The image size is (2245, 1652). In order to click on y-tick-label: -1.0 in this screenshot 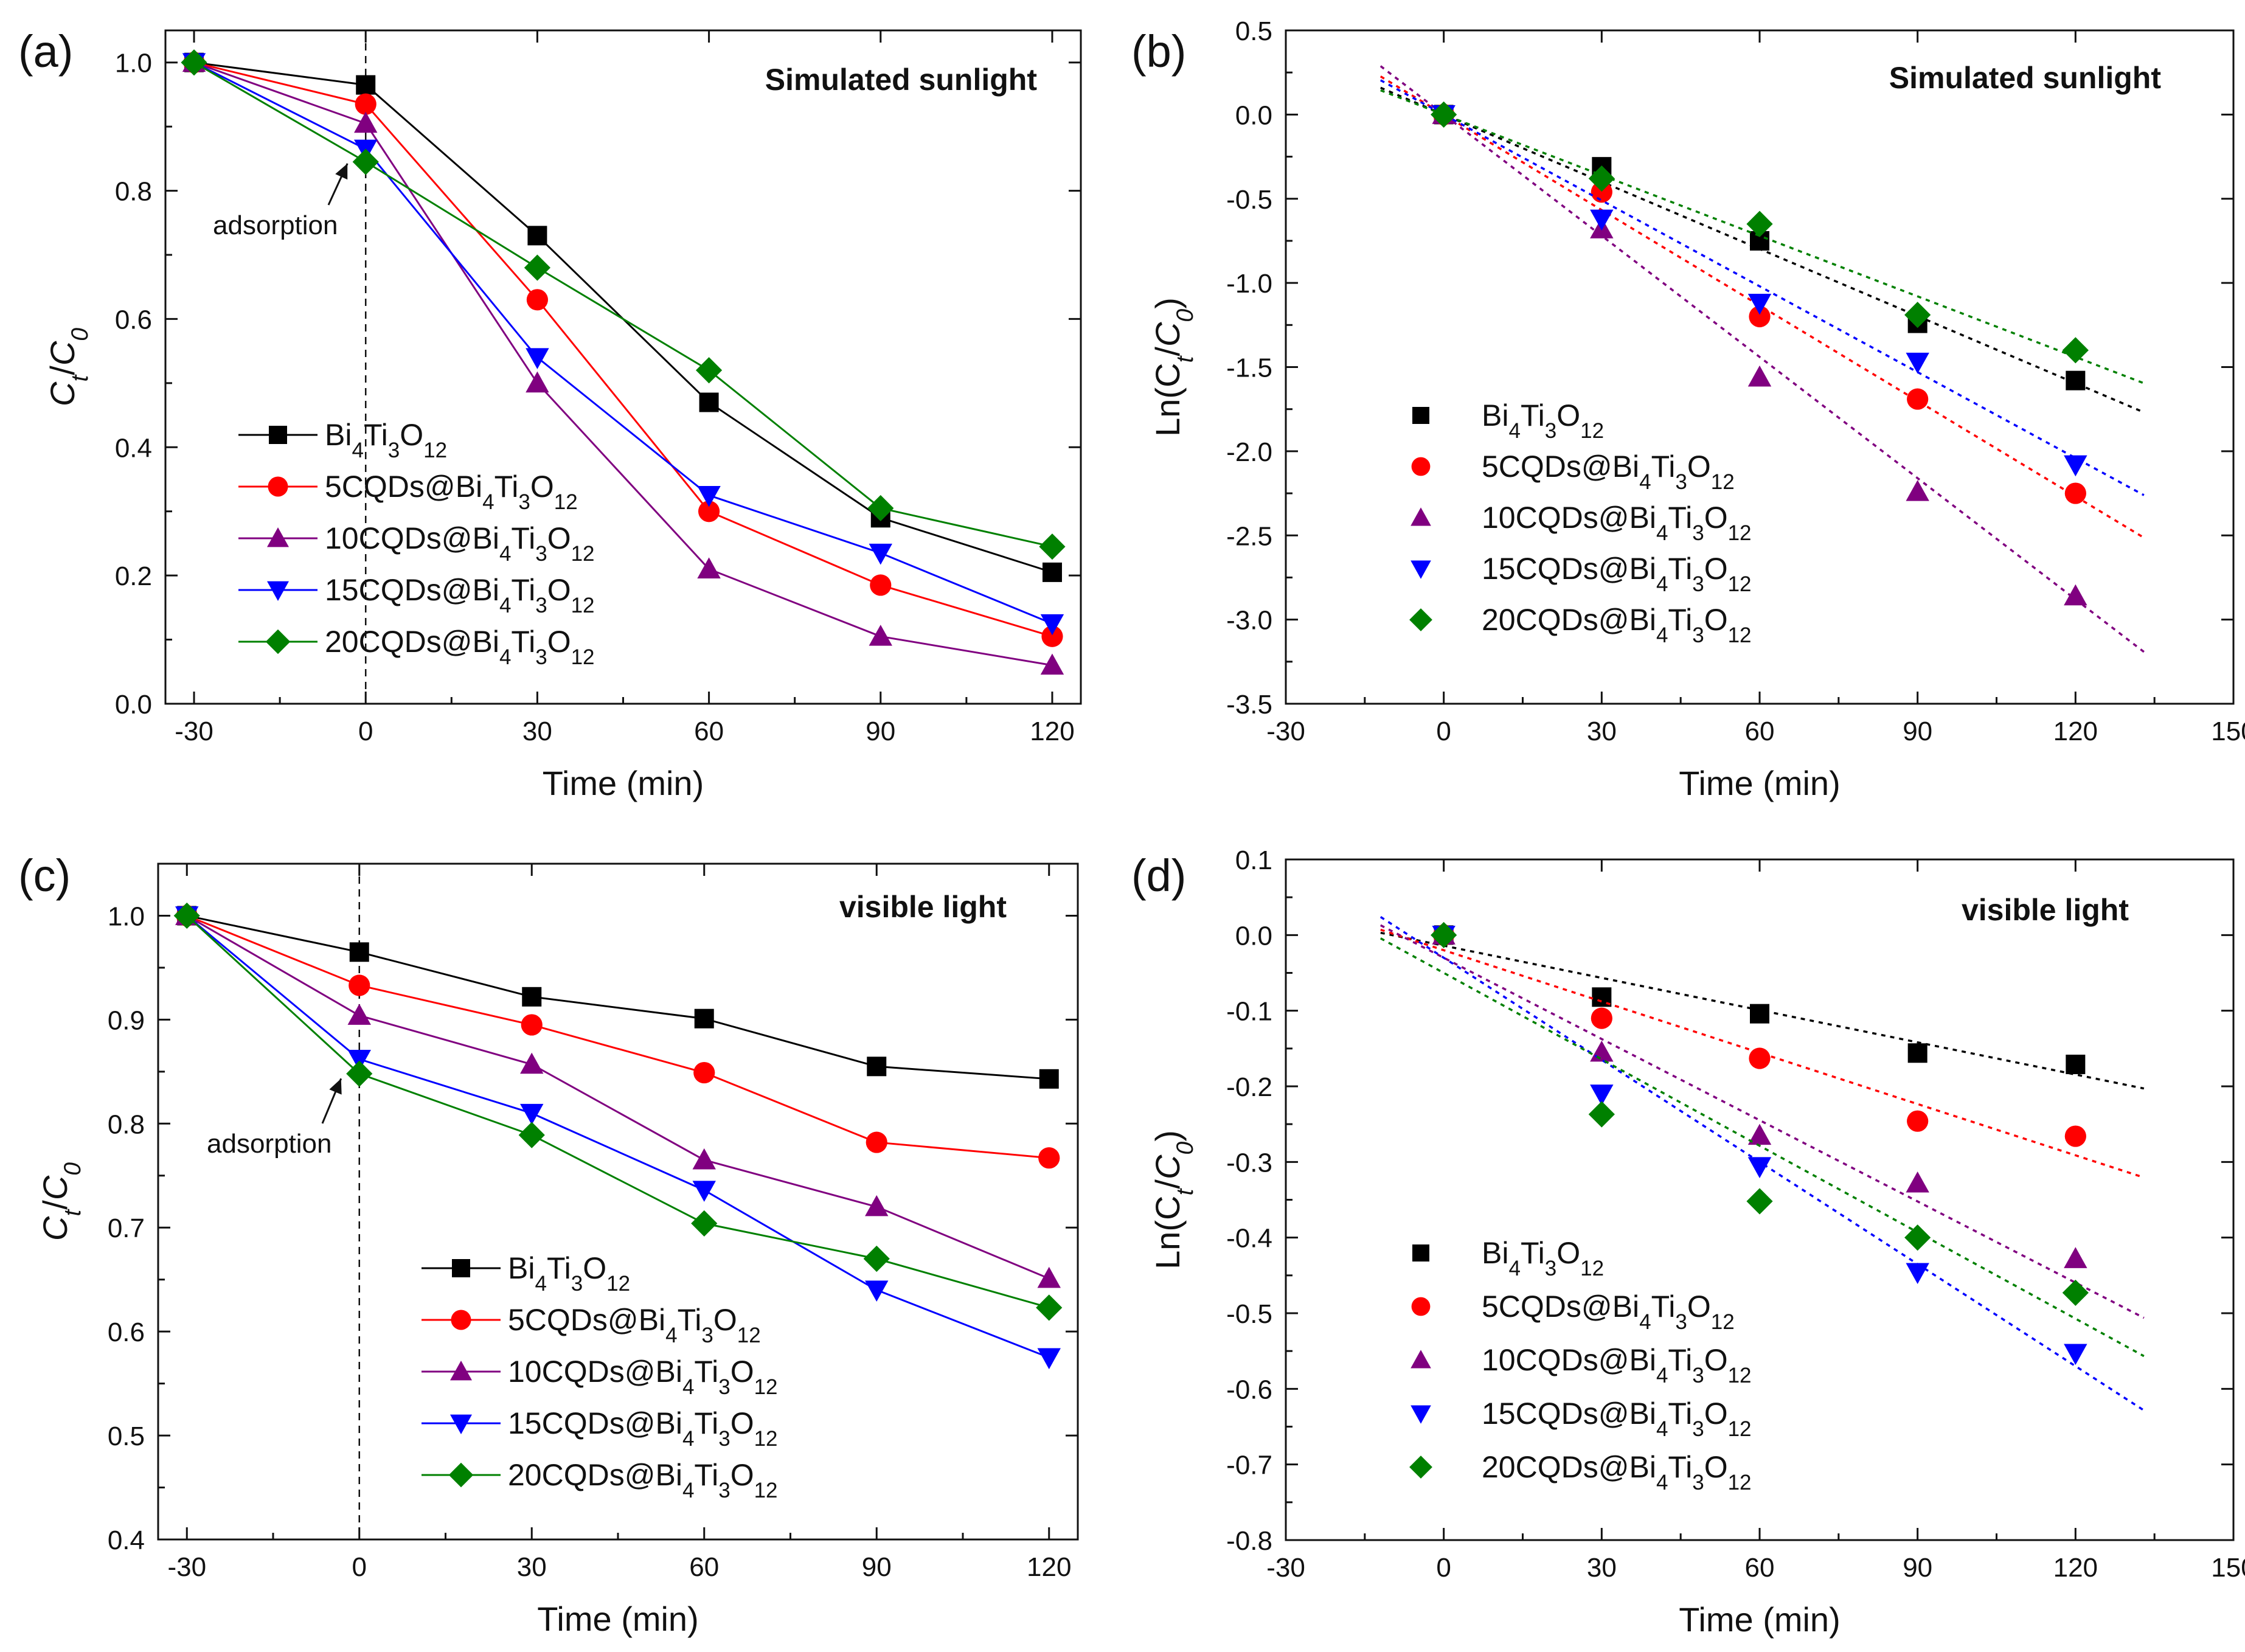, I will do `click(1249, 284)`.